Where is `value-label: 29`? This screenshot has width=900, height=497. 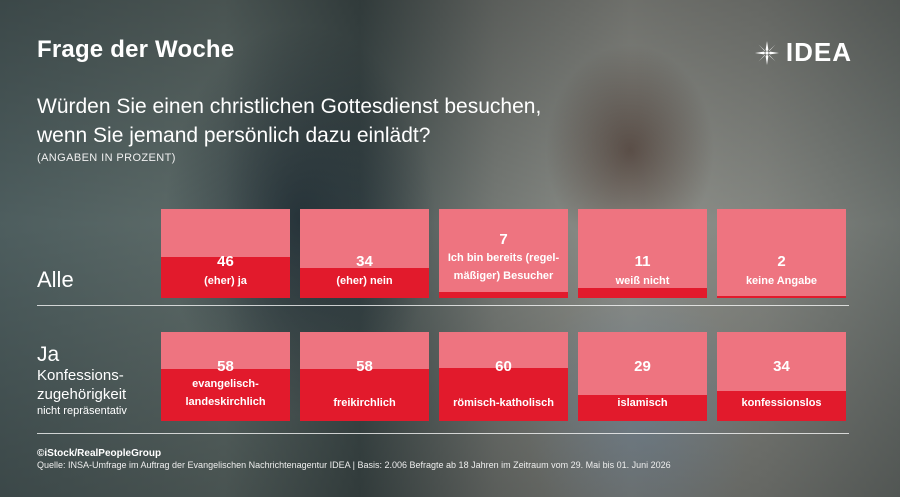
value-label: 29 is located at coordinates (642, 366).